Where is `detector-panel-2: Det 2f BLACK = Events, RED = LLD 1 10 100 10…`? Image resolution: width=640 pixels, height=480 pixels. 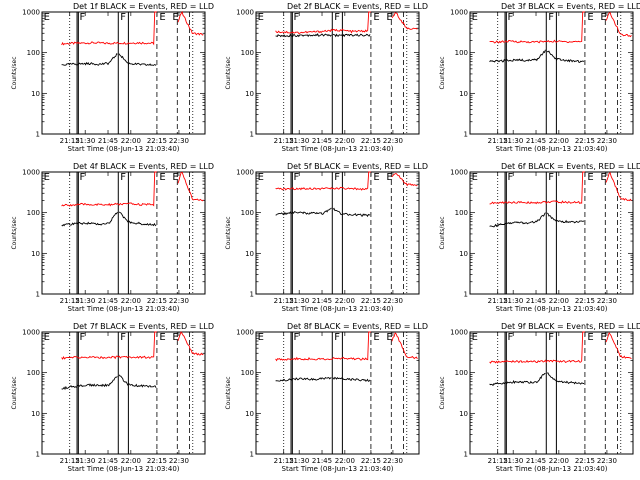
detector-panel-2: Det 2f BLACK = Events, RED = LLD 1 10 100 10… is located at coordinates (326, 77).